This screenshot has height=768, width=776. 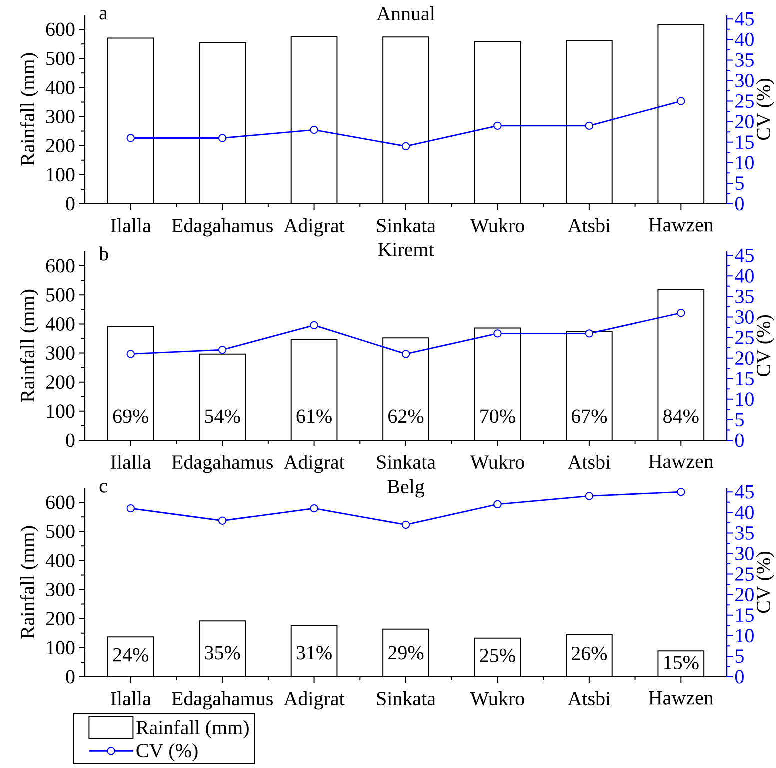 What do you see at coordinates (131, 417) in the screenshot?
I see `annotation: 69%` at bounding box center [131, 417].